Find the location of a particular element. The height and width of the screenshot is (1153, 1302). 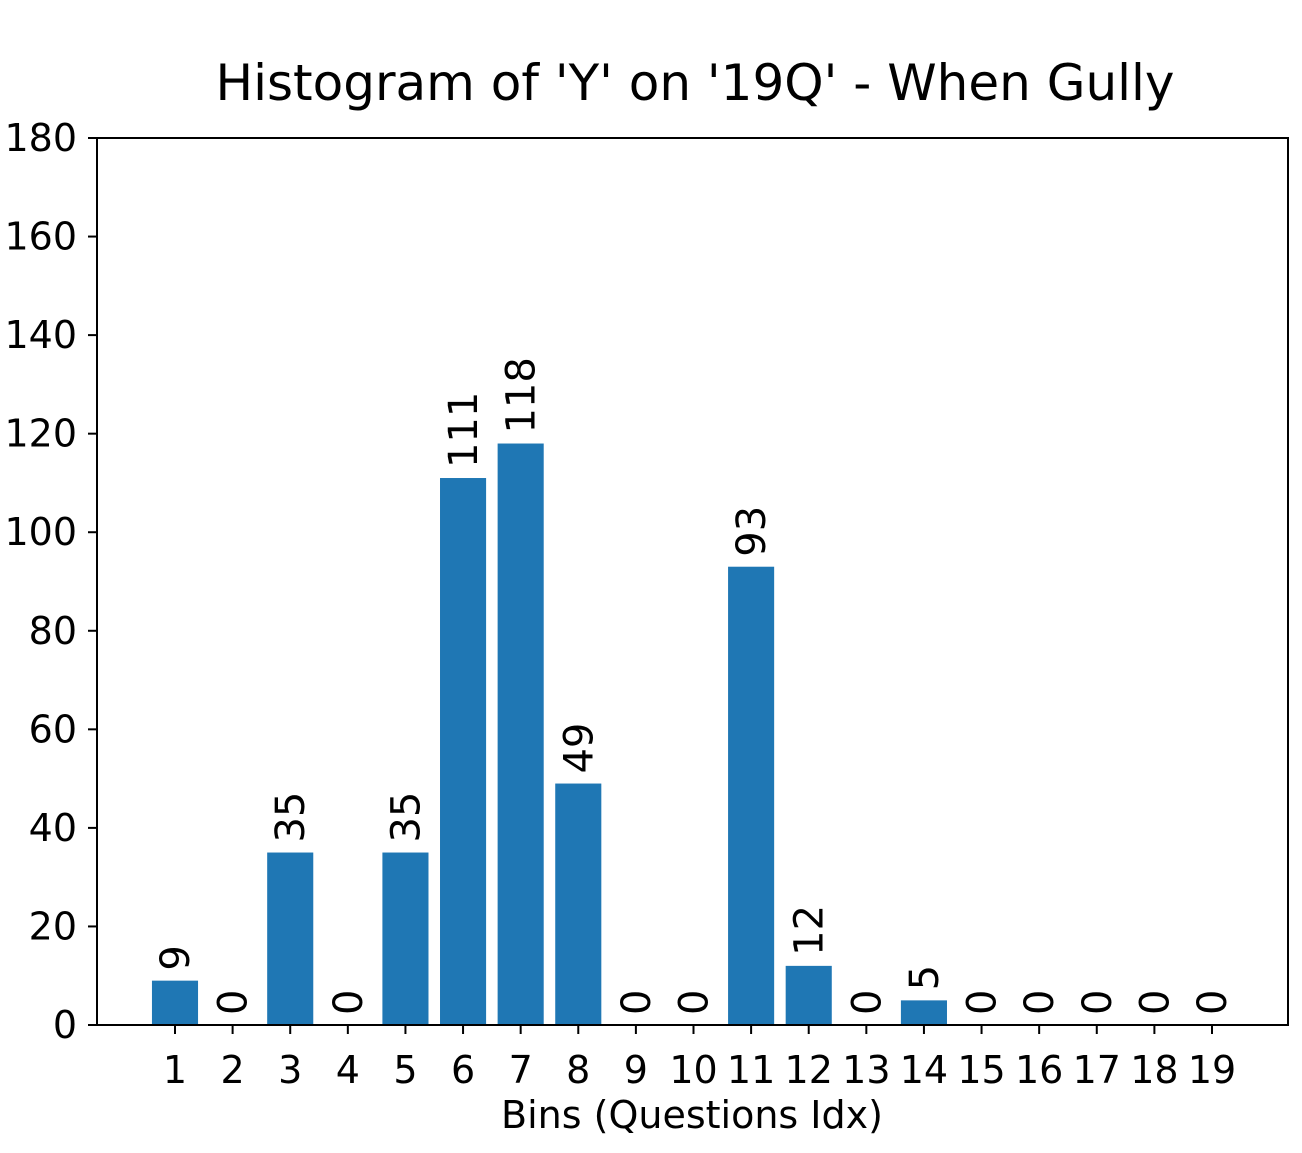

x-tick-label: 3 is located at coordinates (290, 1070).